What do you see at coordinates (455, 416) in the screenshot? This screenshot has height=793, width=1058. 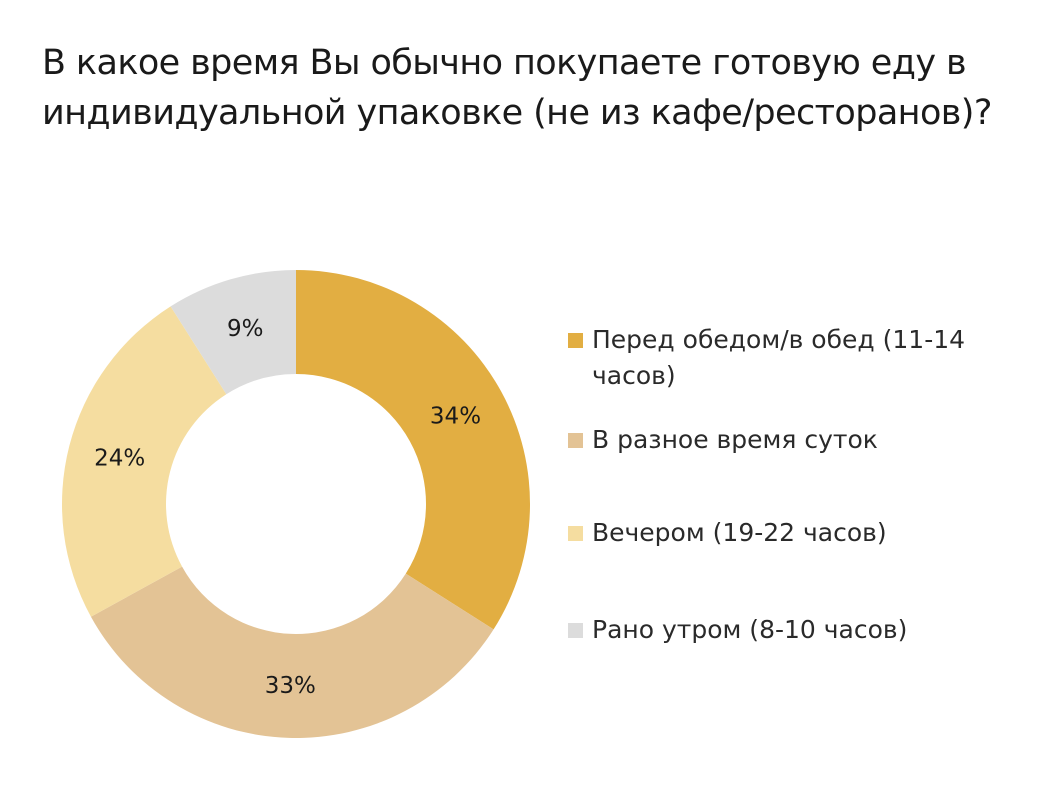 I see `slice-value-label: 34%` at bounding box center [455, 416].